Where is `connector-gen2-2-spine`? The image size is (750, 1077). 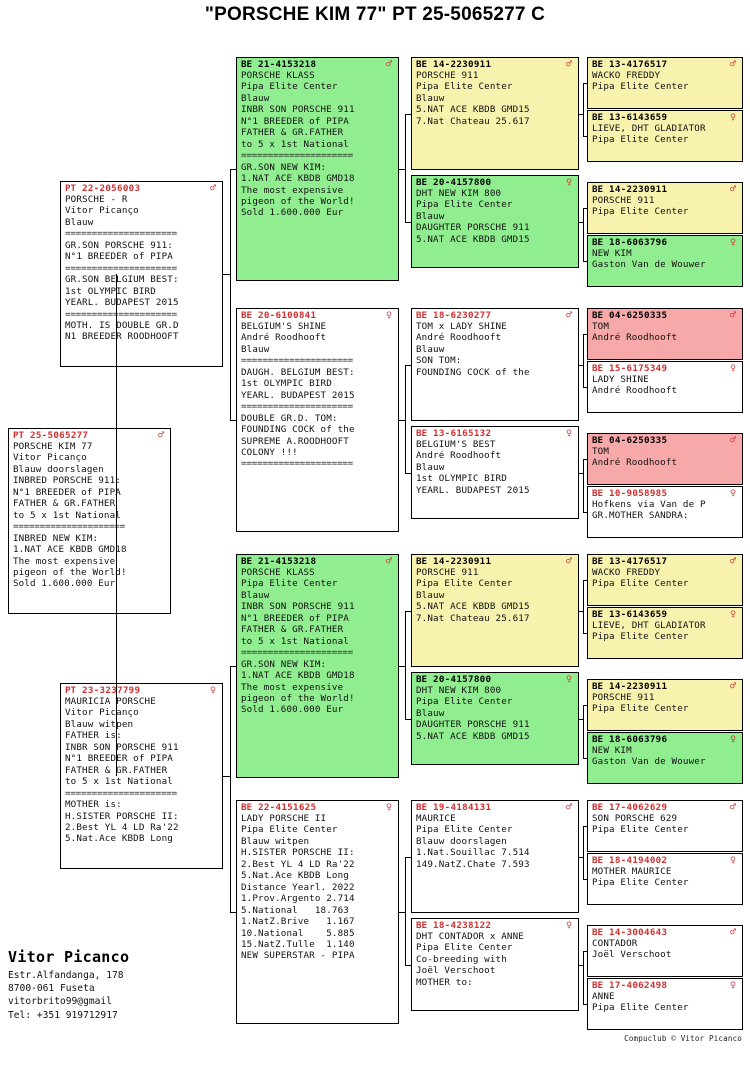 connector-gen2-2-spine is located at coordinates (405, 665).